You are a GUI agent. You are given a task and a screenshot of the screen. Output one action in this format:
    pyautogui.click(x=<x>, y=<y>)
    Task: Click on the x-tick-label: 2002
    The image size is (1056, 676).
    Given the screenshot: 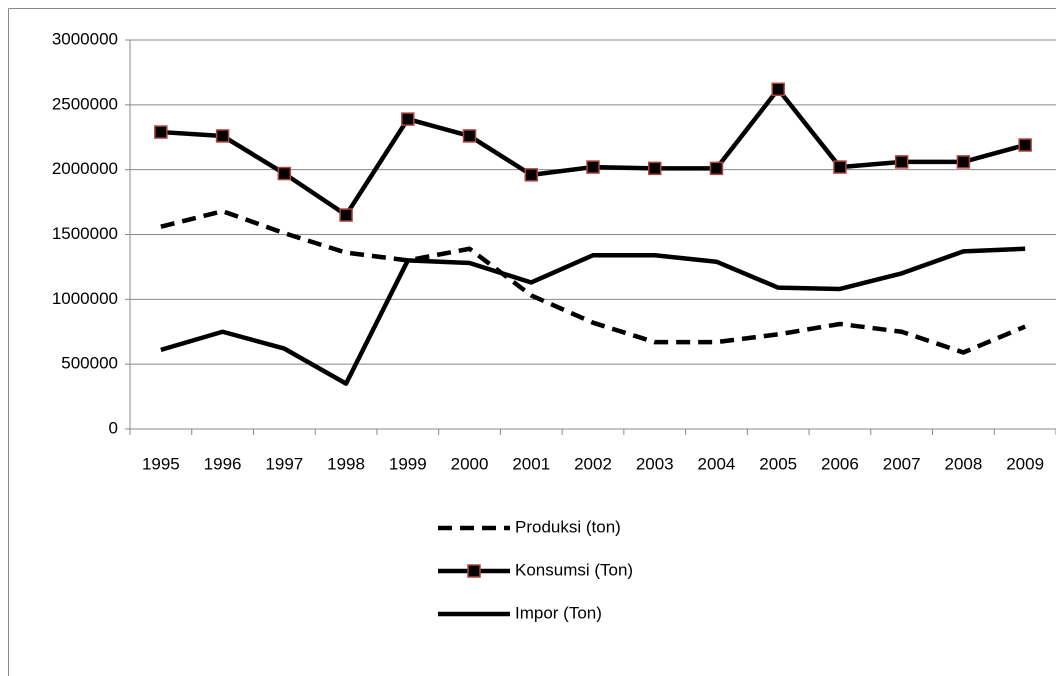 What is the action you would take?
    pyautogui.click(x=593, y=463)
    